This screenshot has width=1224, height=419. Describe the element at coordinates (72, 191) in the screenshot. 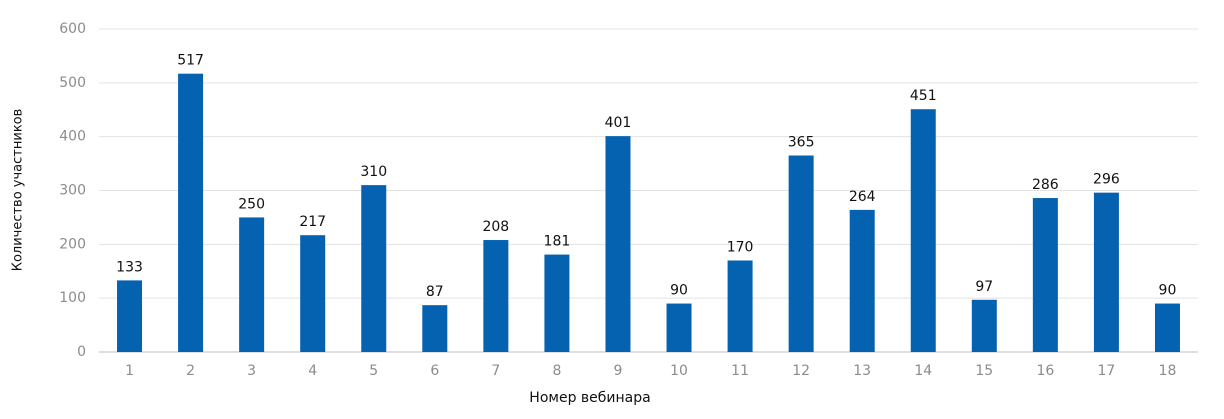

I see `y-tick-label: 300` at that location.